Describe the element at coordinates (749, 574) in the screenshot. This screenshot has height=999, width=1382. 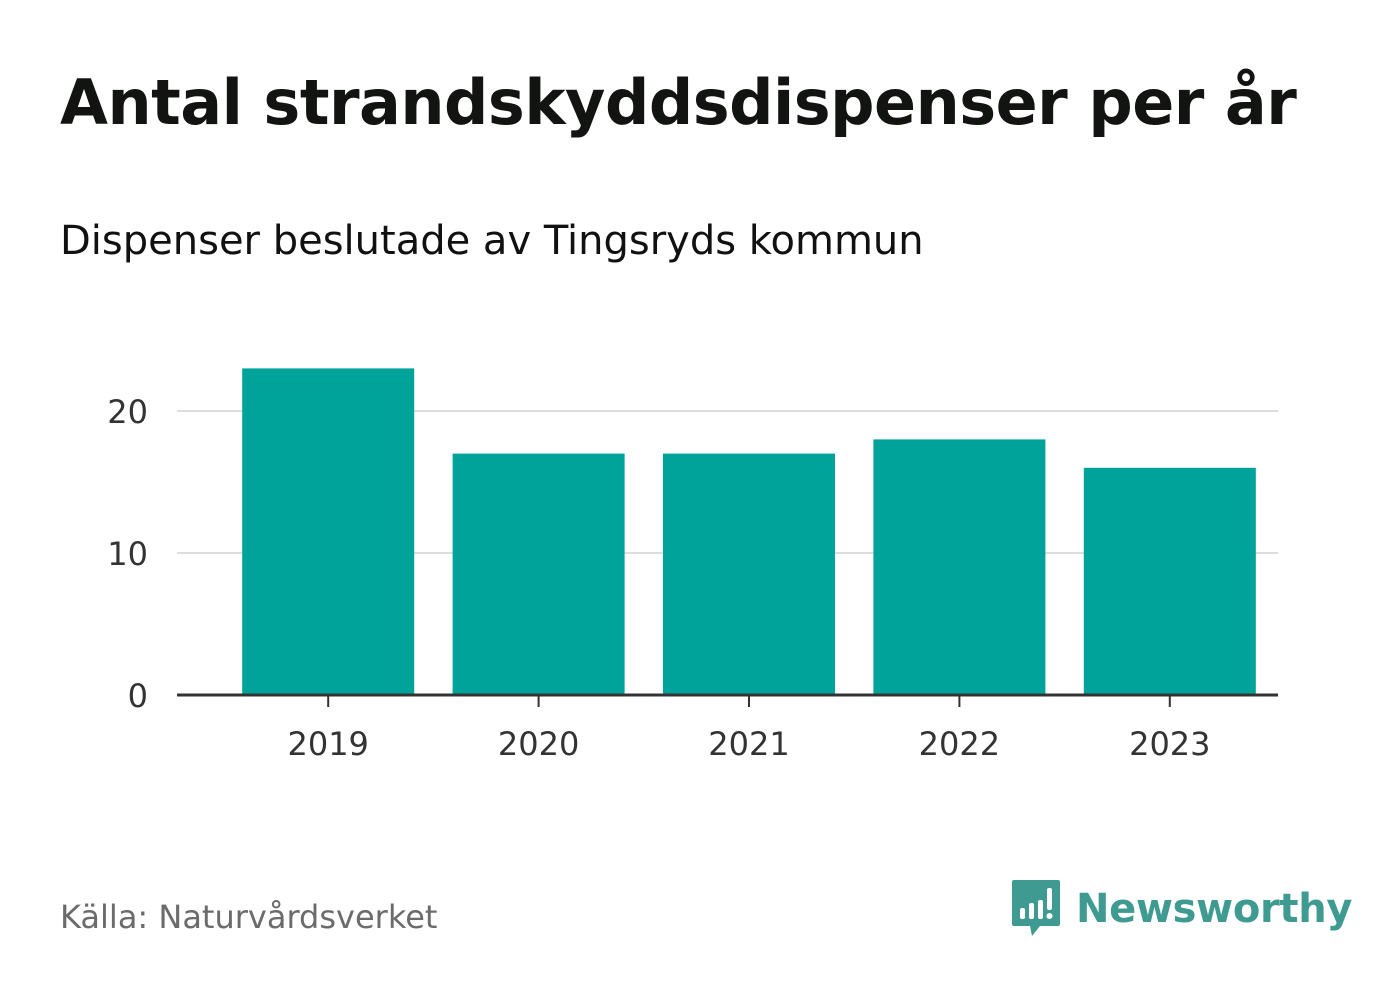
I see `bar-2021` at that location.